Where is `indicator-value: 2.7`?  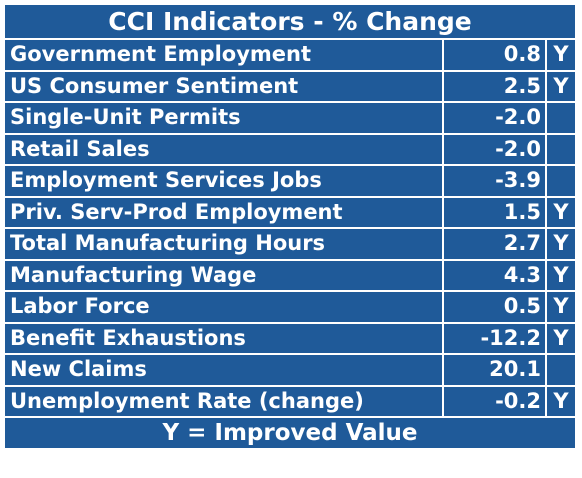 indicator-value: 2.7 is located at coordinates (494, 244).